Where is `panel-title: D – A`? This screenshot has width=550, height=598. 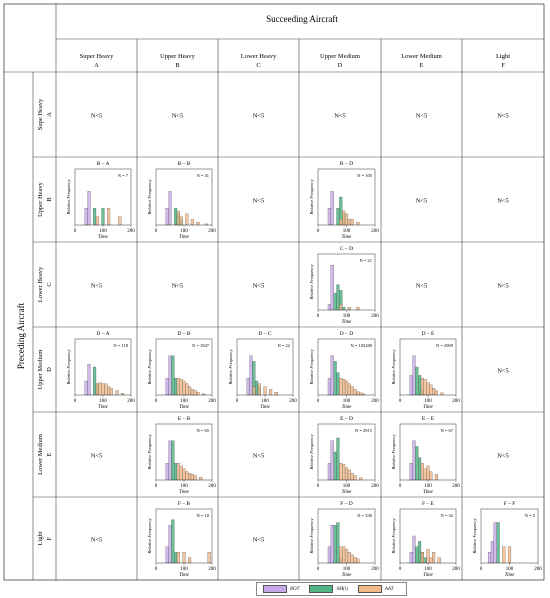 panel-title: D – A is located at coordinates (102, 334).